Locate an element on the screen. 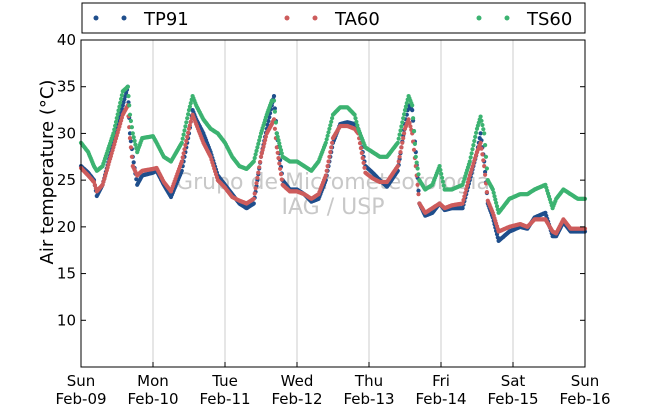 This screenshot has height=409, width=650. legend-label-tp91: TP91 is located at coordinates (166, 19).